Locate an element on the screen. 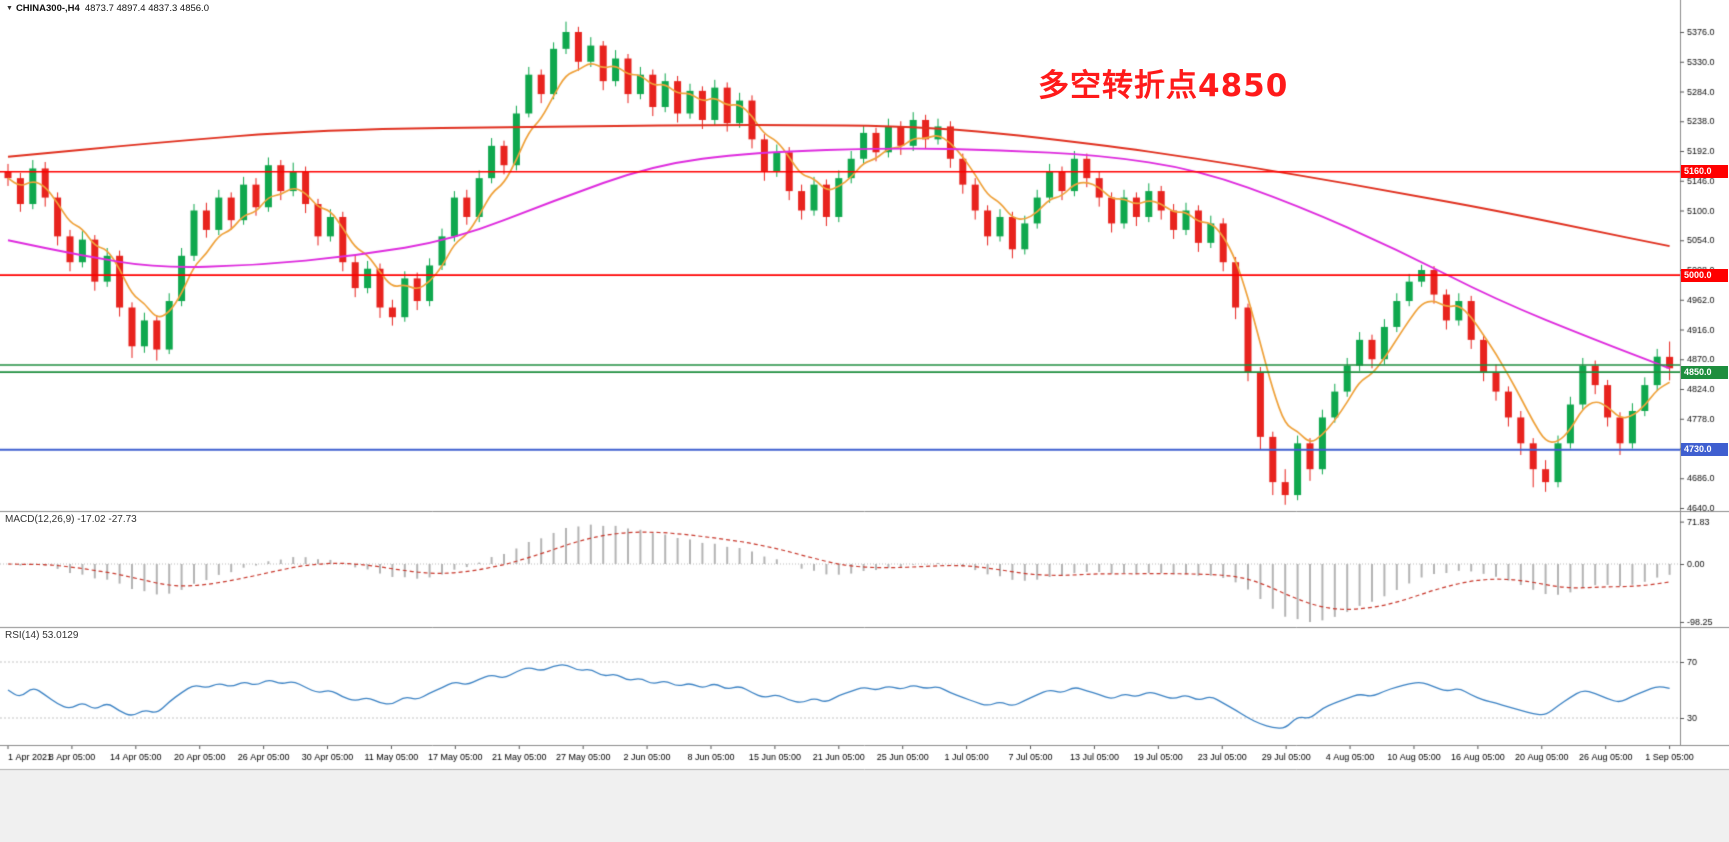 The image size is (1729, 842). annotation-text: 多空转折点4850 is located at coordinates (1163, 86).